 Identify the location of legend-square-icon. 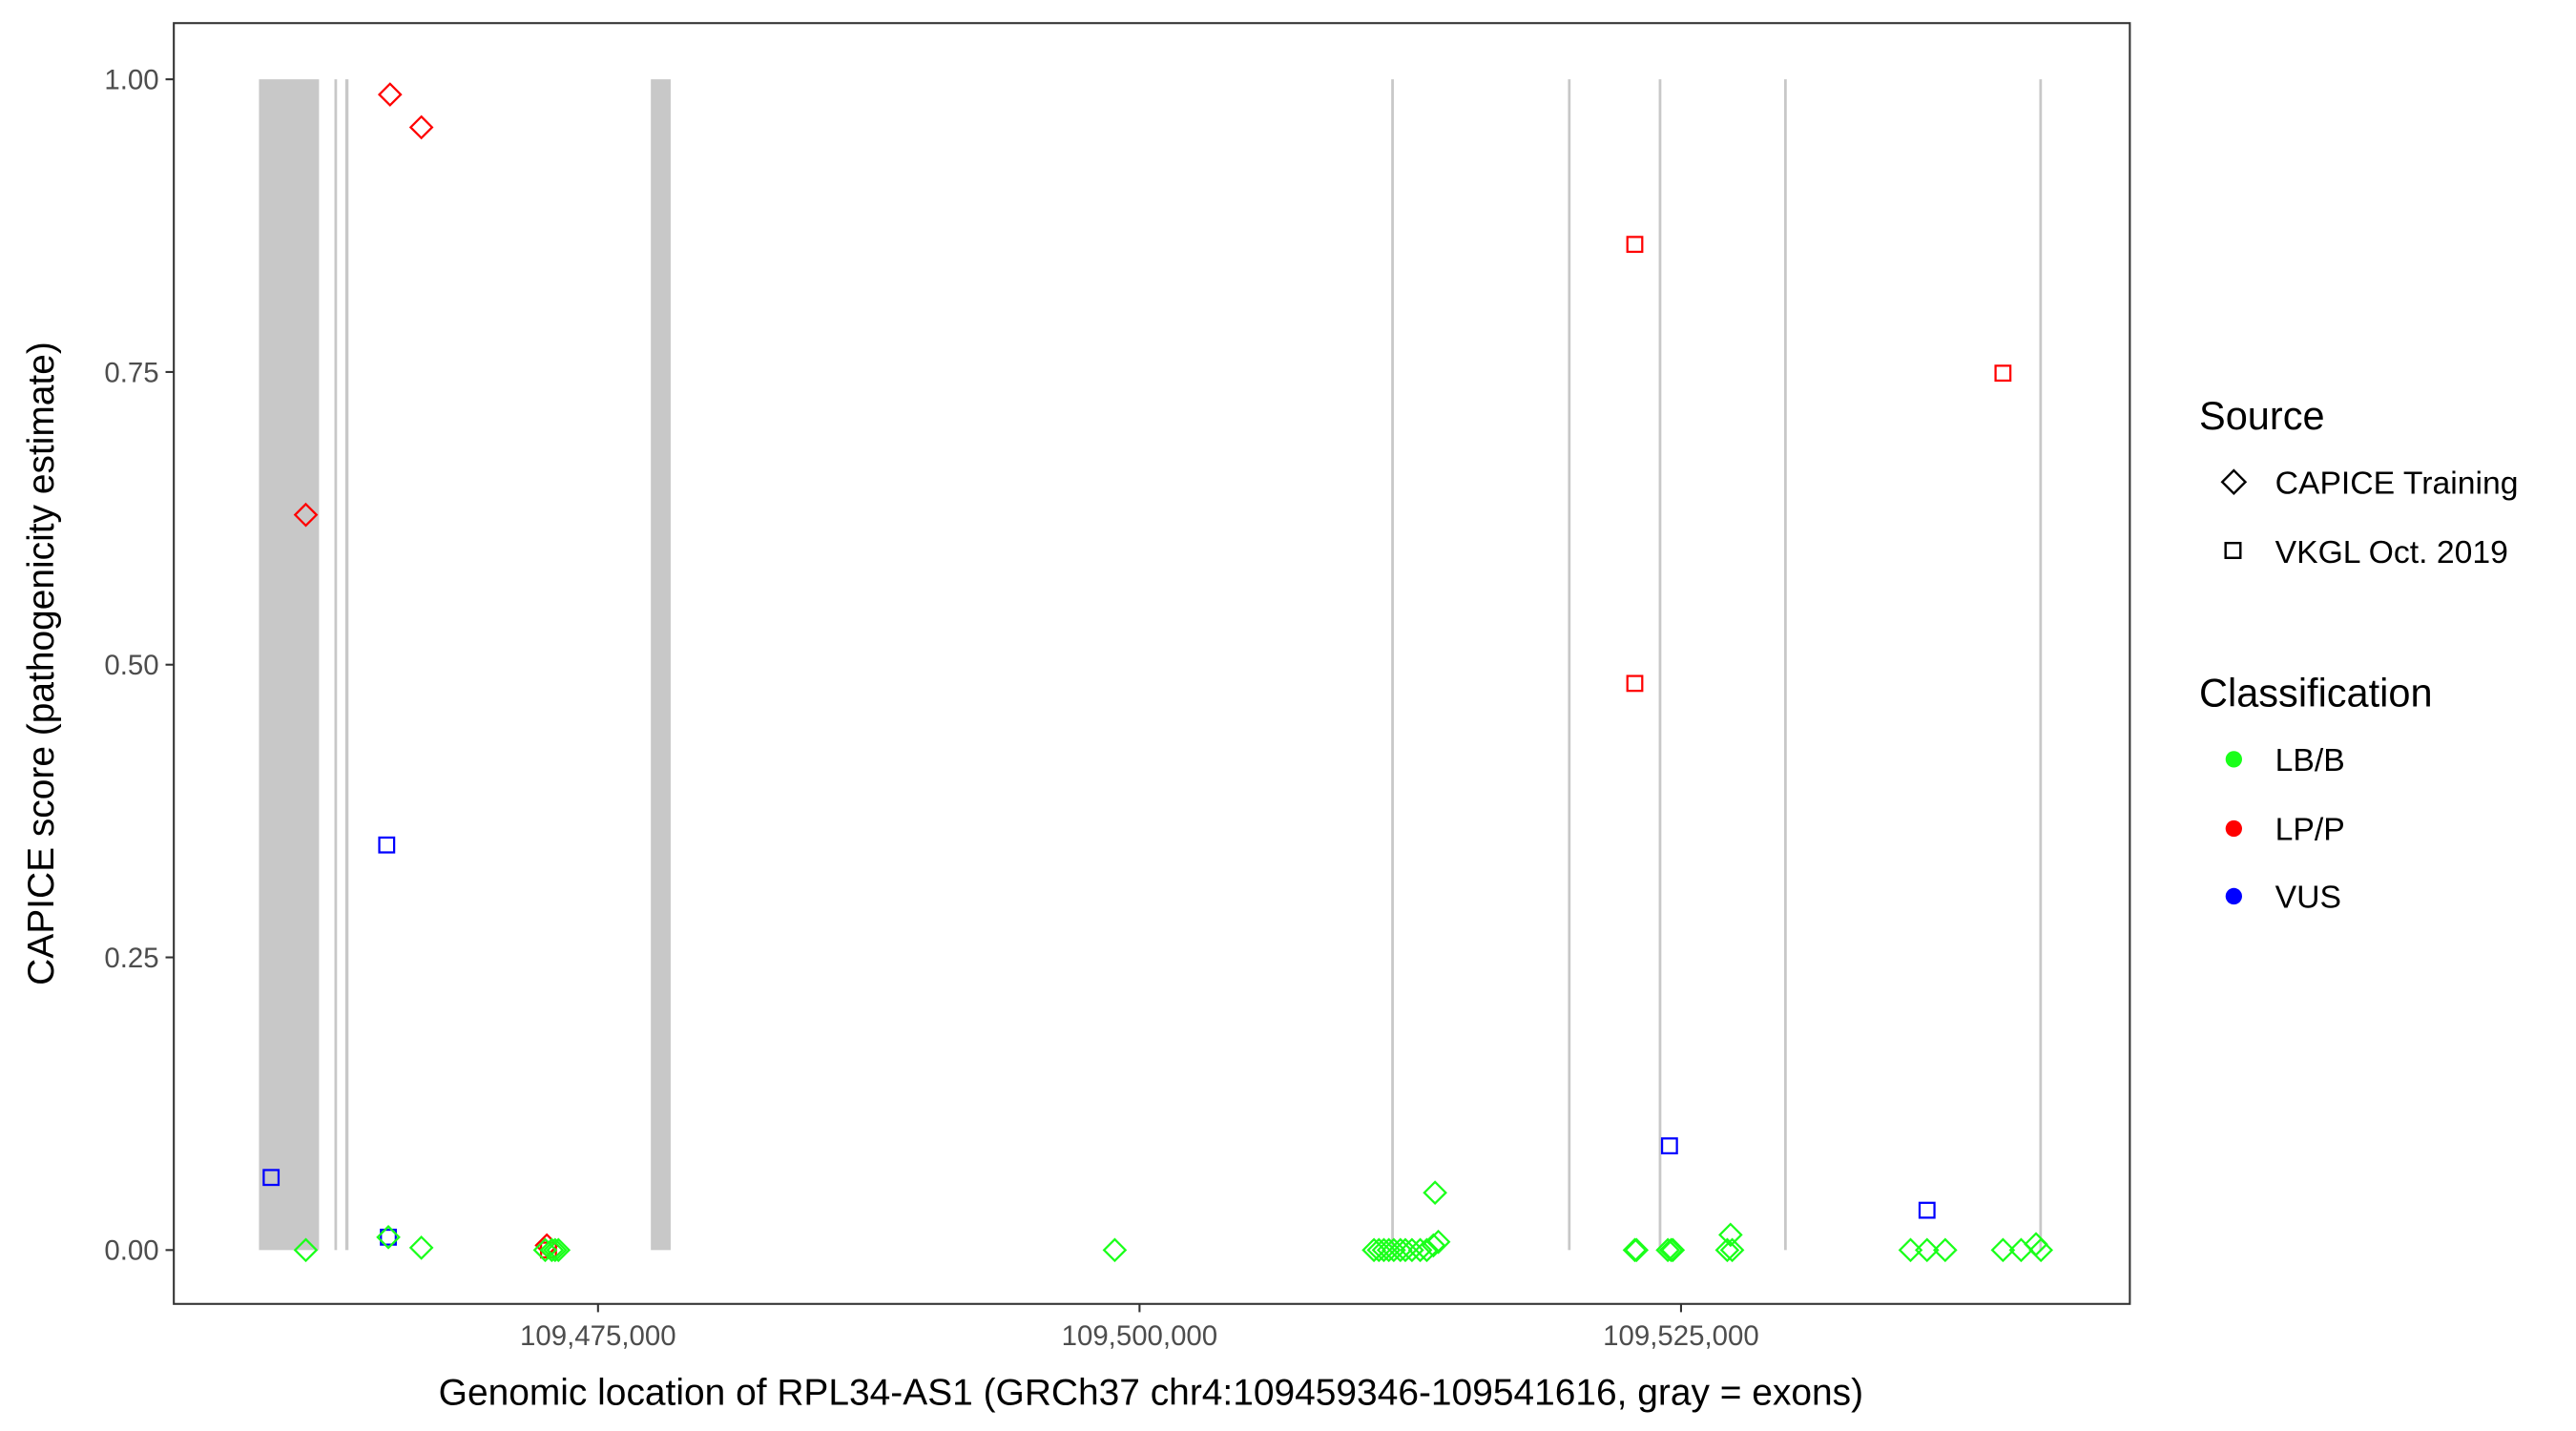
(2233, 550).